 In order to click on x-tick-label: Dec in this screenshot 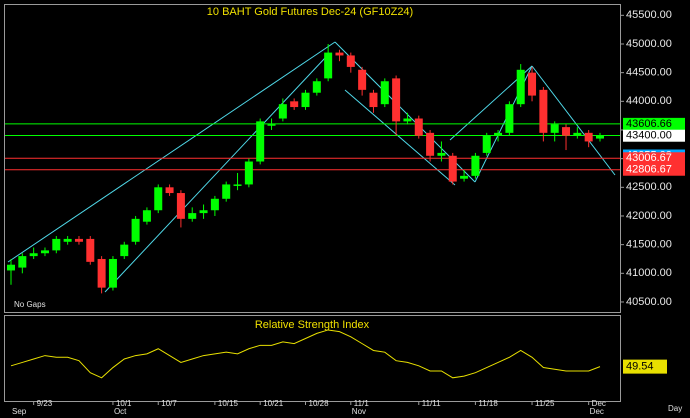, I will do `click(599, 403)`.